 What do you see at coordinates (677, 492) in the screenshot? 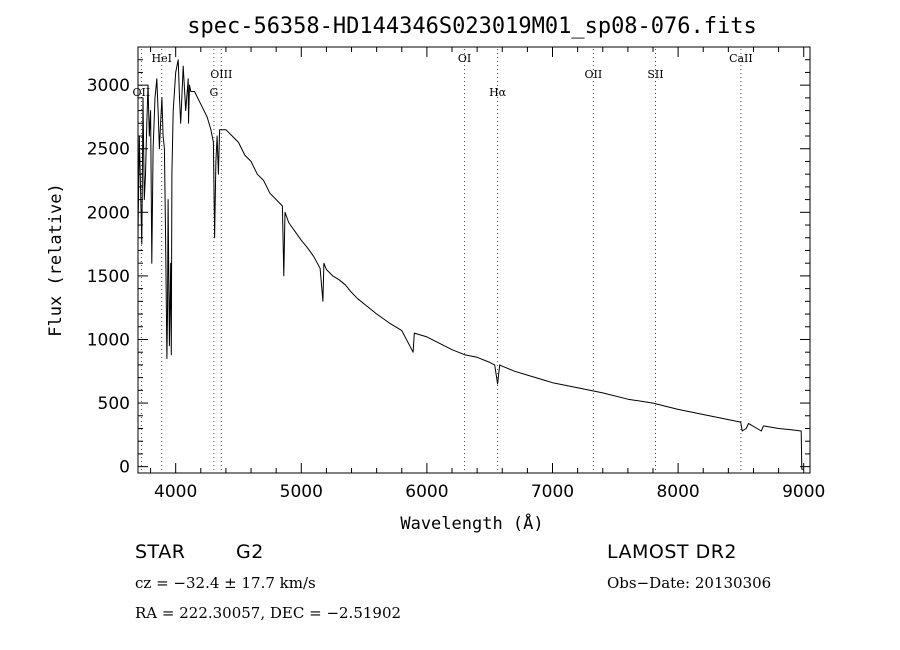
I see `x-tick-label: 8000` at bounding box center [677, 492].